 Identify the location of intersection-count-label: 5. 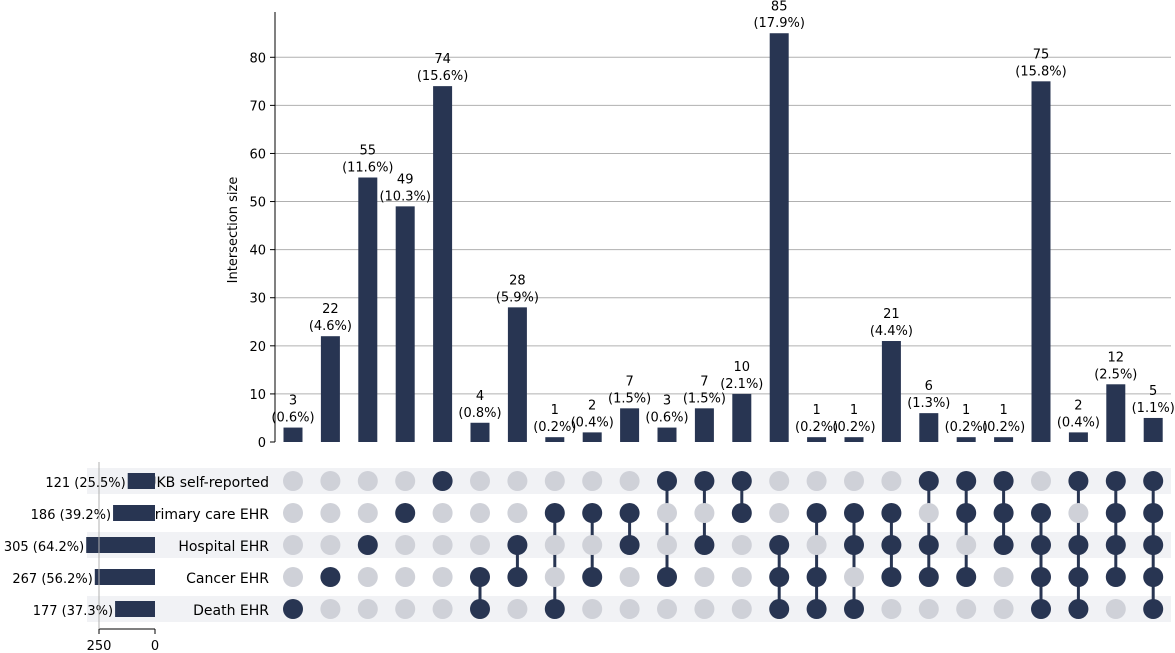
(1153, 391).